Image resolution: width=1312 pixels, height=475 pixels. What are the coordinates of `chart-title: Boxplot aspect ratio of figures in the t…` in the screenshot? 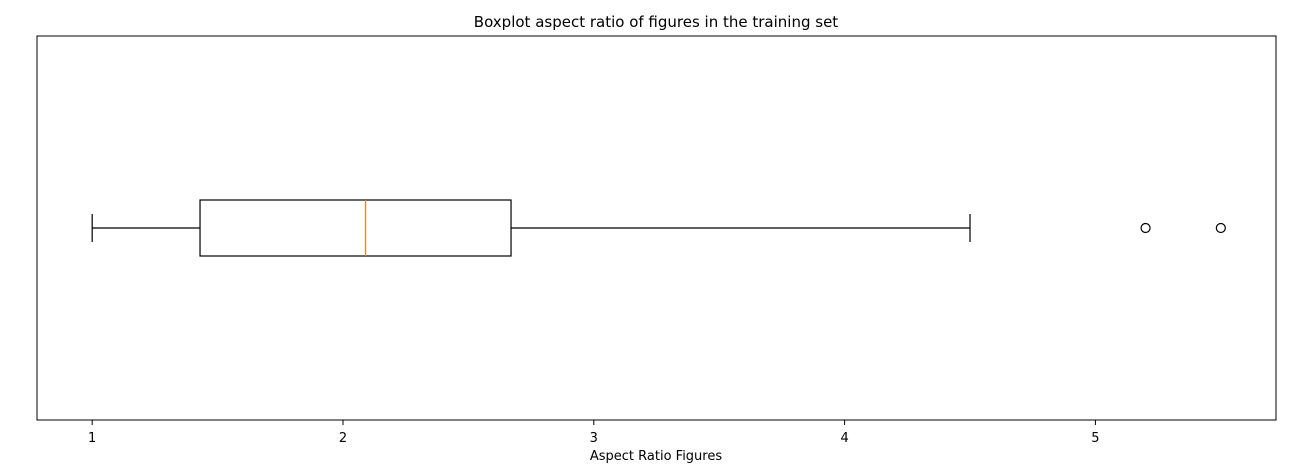 It's located at (656, 22).